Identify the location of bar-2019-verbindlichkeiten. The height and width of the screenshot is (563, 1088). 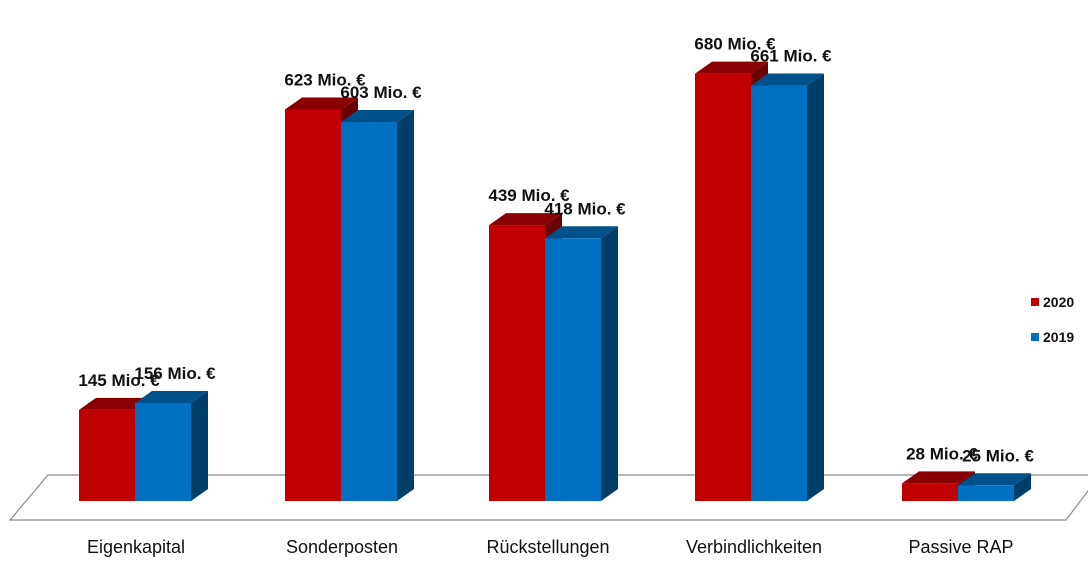
(787, 287).